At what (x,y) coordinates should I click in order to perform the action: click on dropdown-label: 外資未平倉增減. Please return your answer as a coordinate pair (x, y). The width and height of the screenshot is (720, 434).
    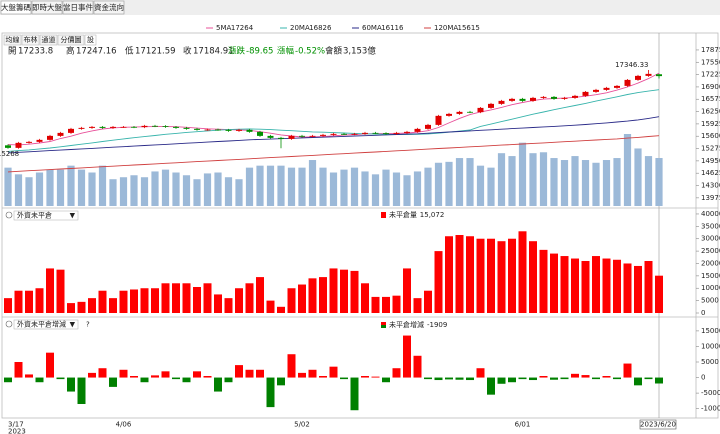
    Looking at the image, I should click on (41, 324).